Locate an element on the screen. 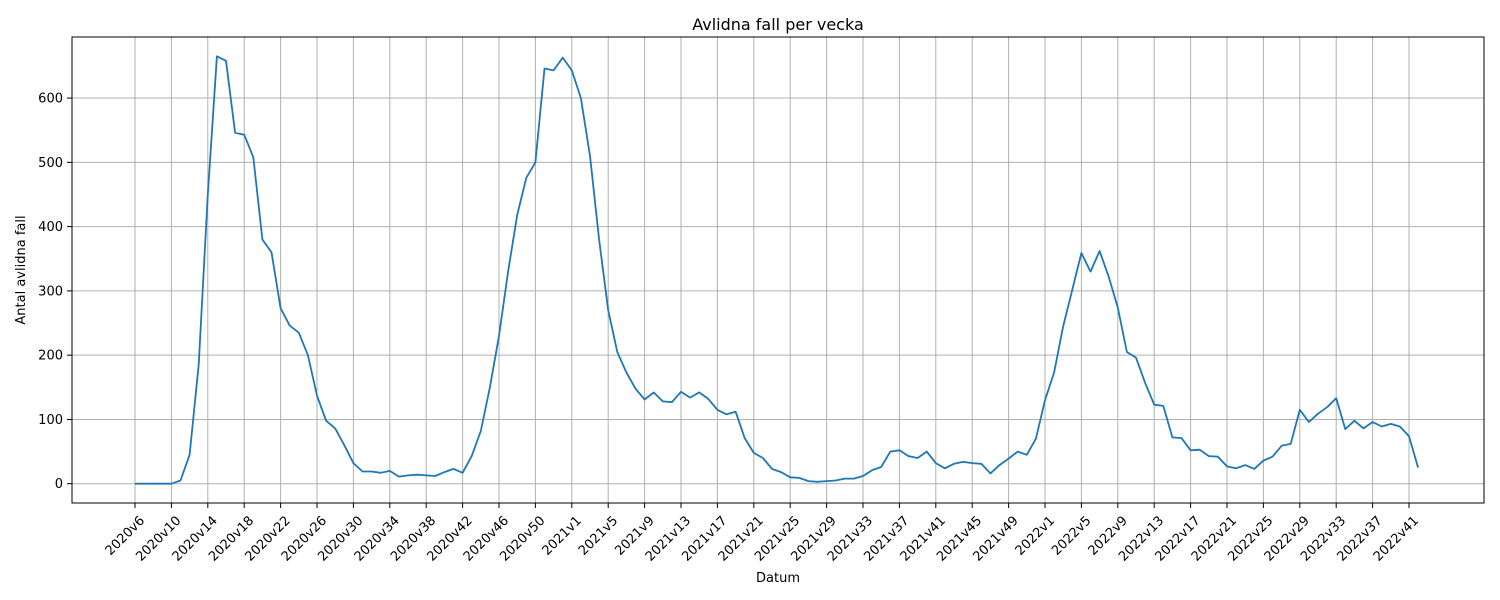 Image resolution: width=1500 pixels, height=600 pixels. y-tick-label: 400 is located at coordinates (50, 227).